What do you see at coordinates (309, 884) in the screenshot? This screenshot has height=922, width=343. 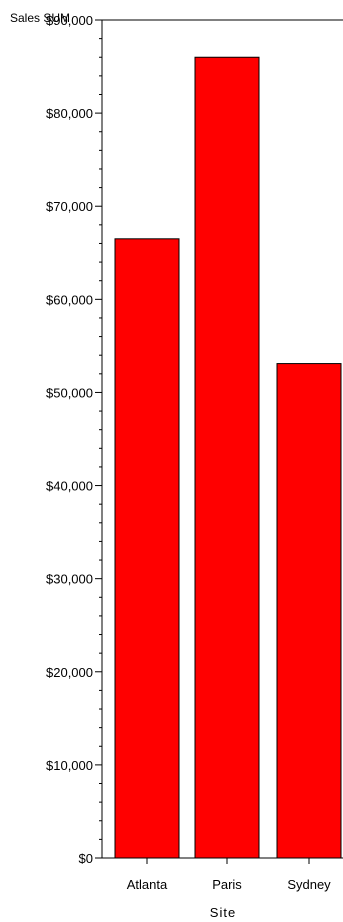 I see `x-tick-label: Sydney` at bounding box center [309, 884].